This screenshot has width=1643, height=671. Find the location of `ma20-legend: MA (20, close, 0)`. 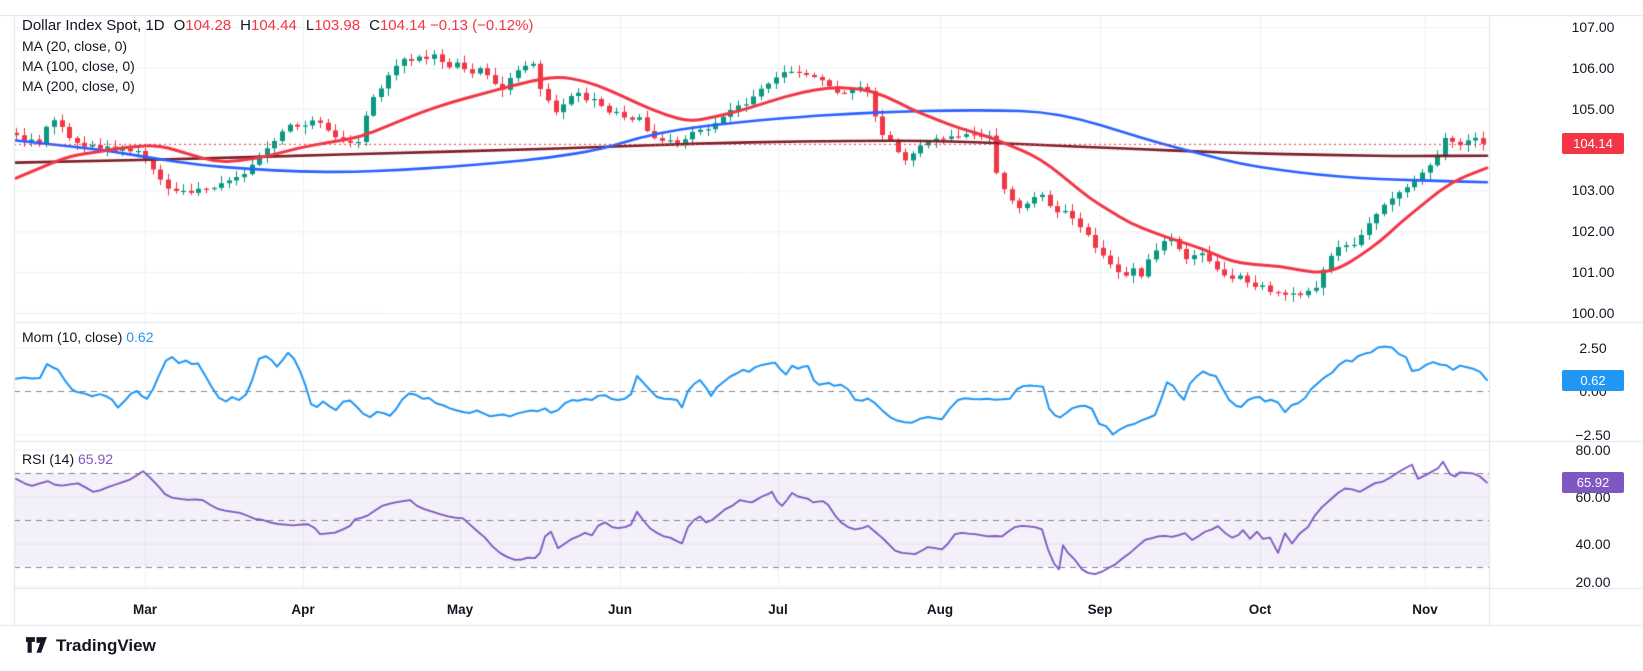

ma20-legend: MA (20, close, 0) is located at coordinates (75, 46).